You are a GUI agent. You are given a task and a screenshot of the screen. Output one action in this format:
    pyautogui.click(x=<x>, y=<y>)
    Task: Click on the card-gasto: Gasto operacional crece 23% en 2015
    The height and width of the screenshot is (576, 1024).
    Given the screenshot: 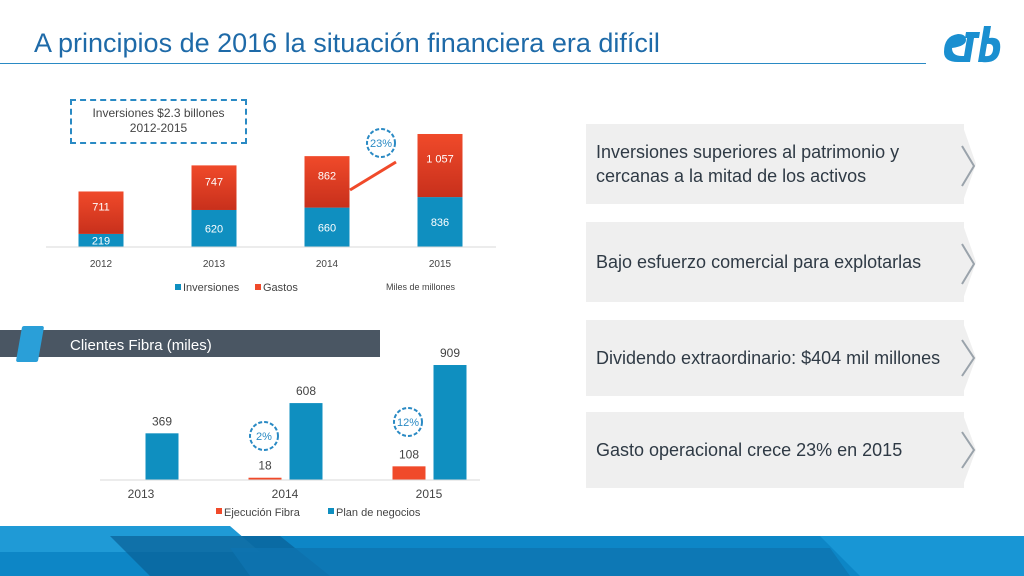 What is the action you would take?
    pyautogui.click(x=781, y=450)
    